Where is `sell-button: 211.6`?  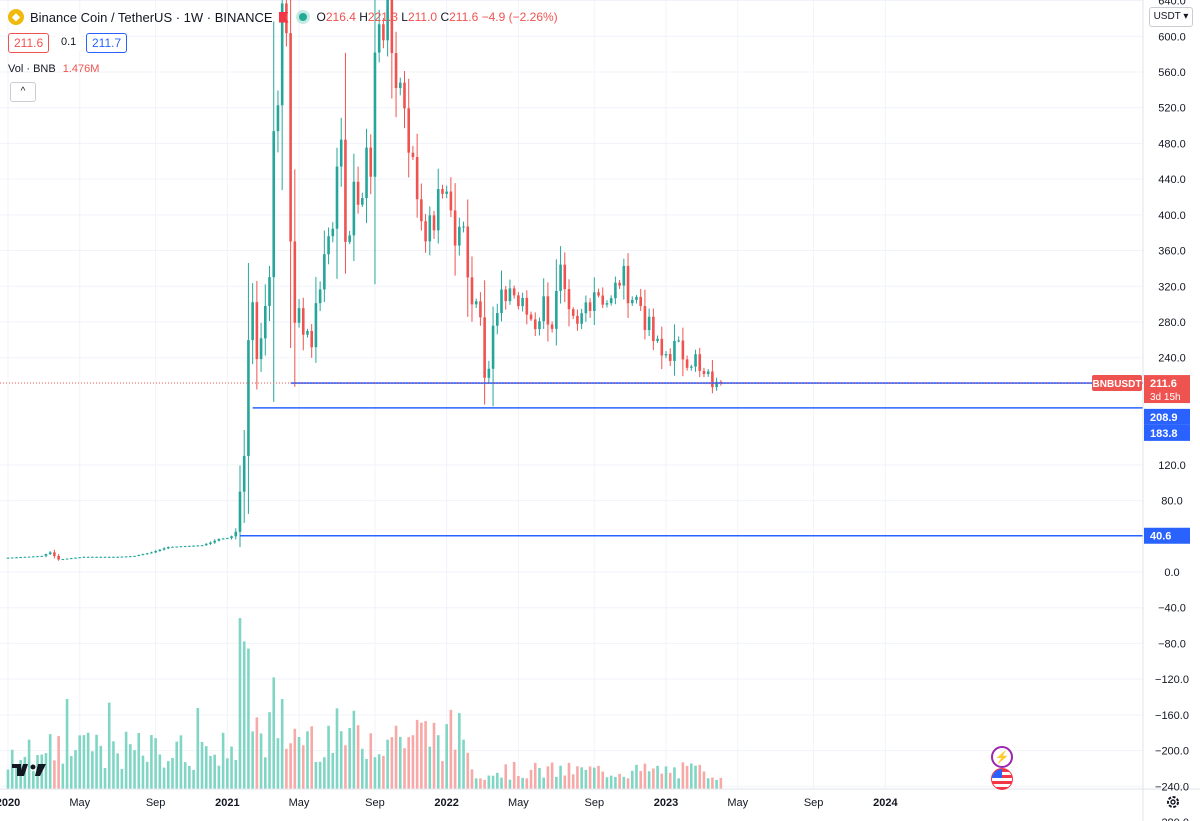 sell-button: 211.6 is located at coordinates (29, 43).